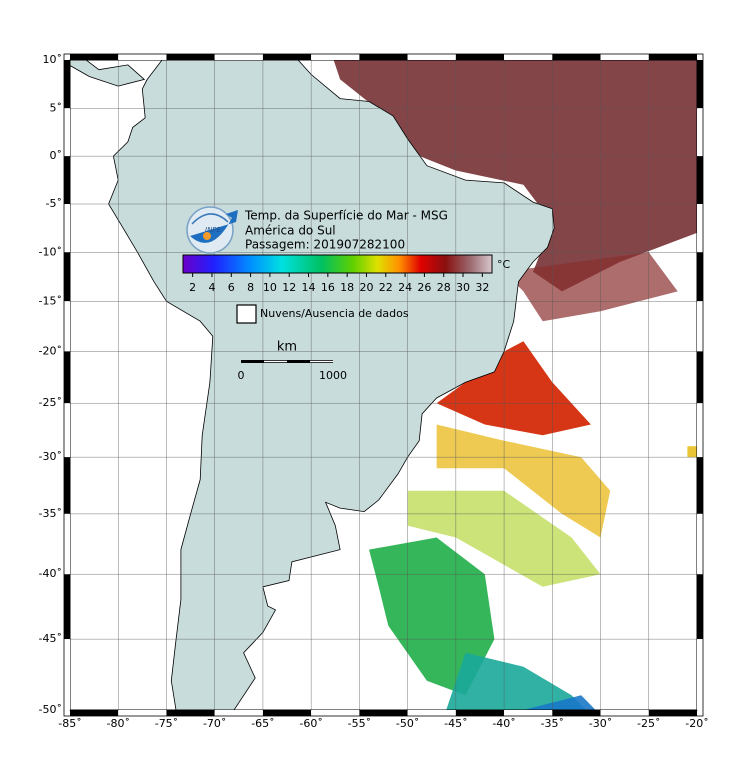  Describe the element at coordinates (347, 287) in the screenshot. I see `colorbar-tick-label: 18` at that location.